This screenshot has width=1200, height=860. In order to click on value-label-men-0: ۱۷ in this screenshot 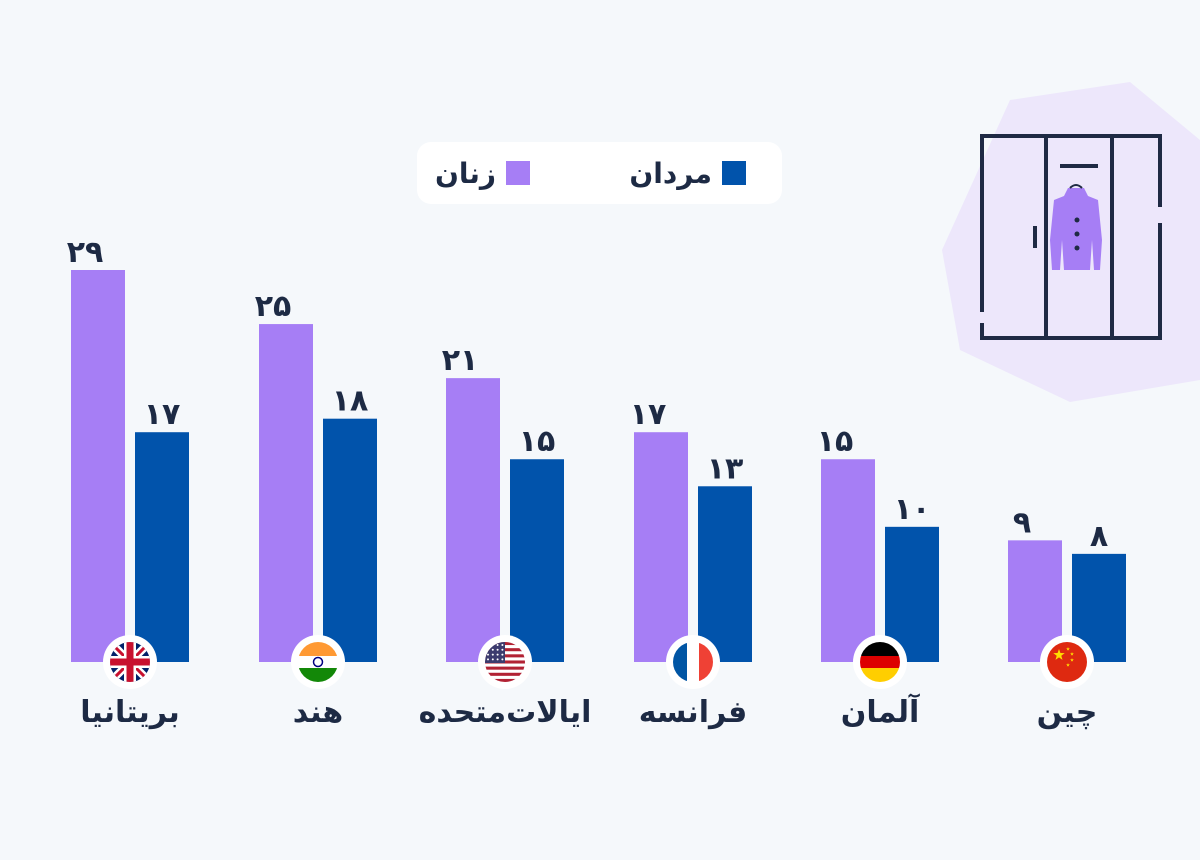, I will do `click(162, 414)`.